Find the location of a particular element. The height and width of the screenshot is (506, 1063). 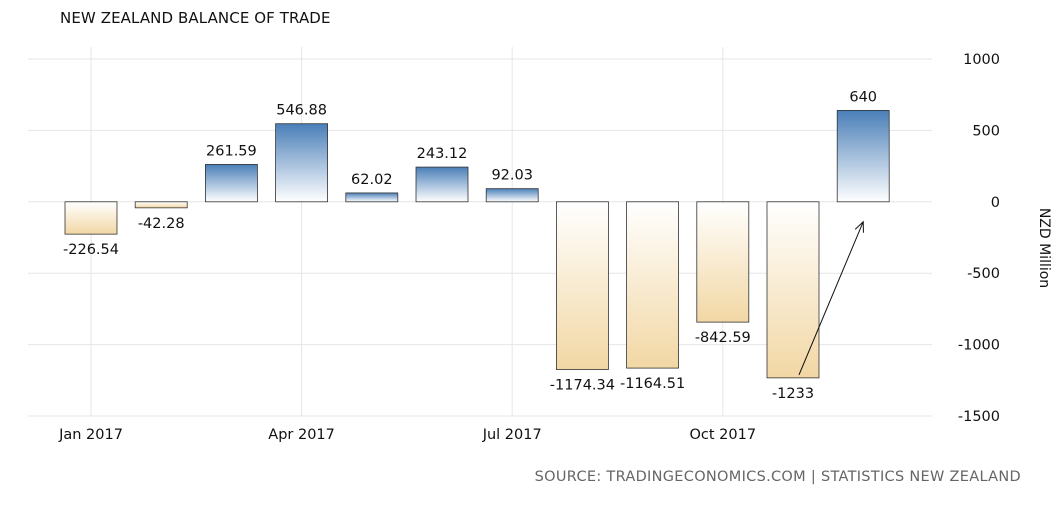

value-label: -226.54 is located at coordinates (91, 250).